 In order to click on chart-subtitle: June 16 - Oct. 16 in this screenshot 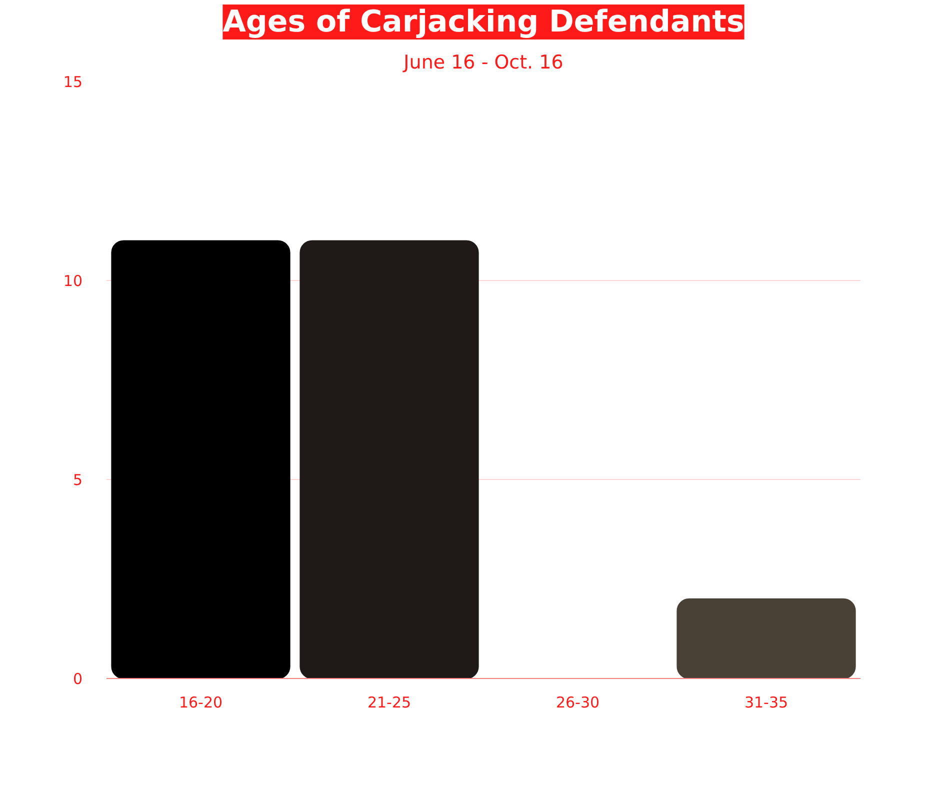, I will do `click(483, 63)`.